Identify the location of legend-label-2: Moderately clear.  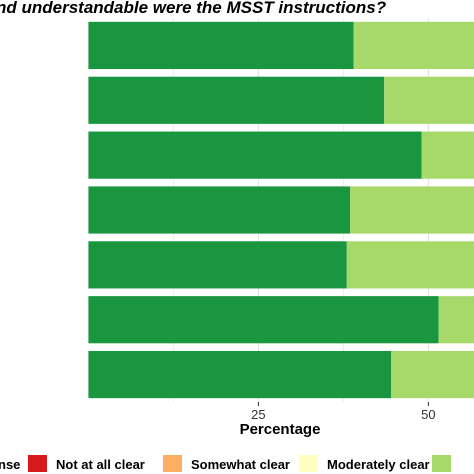
(378, 464).